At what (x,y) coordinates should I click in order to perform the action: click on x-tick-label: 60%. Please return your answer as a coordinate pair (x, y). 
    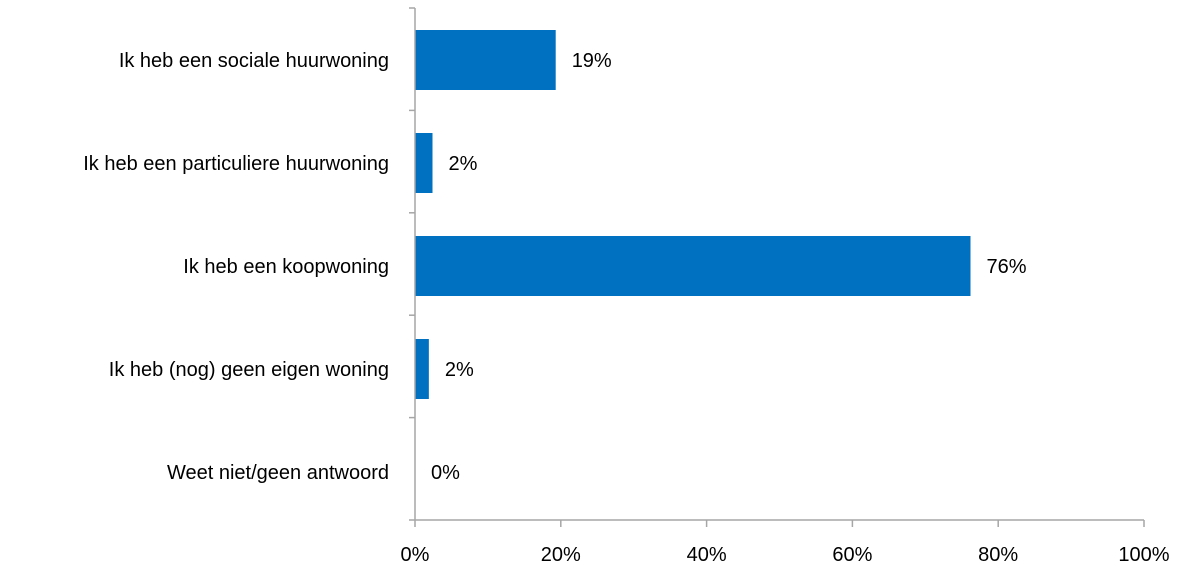
    Looking at the image, I should click on (852, 555).